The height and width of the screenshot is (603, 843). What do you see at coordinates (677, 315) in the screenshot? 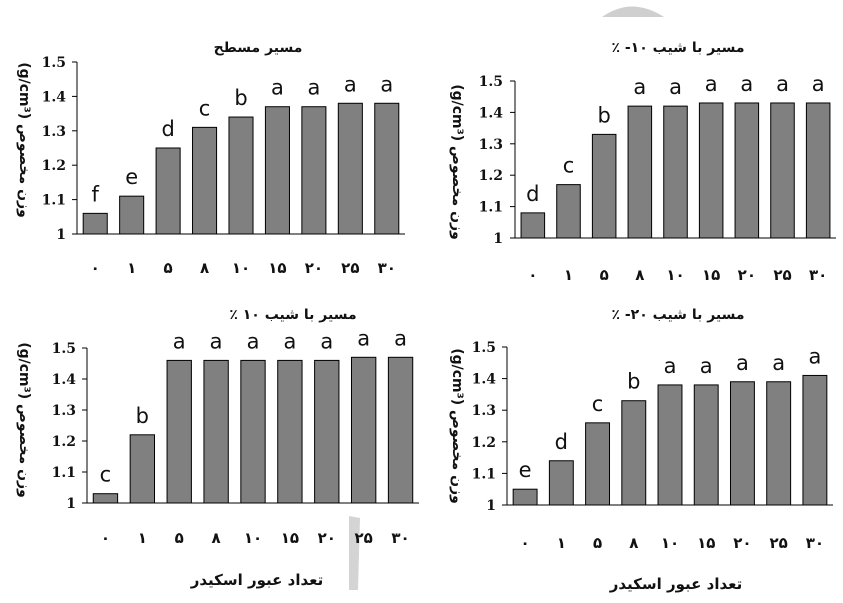
I see `chart-4-title: مسیر با شیب ۲۰- ٪` at bounding box center [677, 315].